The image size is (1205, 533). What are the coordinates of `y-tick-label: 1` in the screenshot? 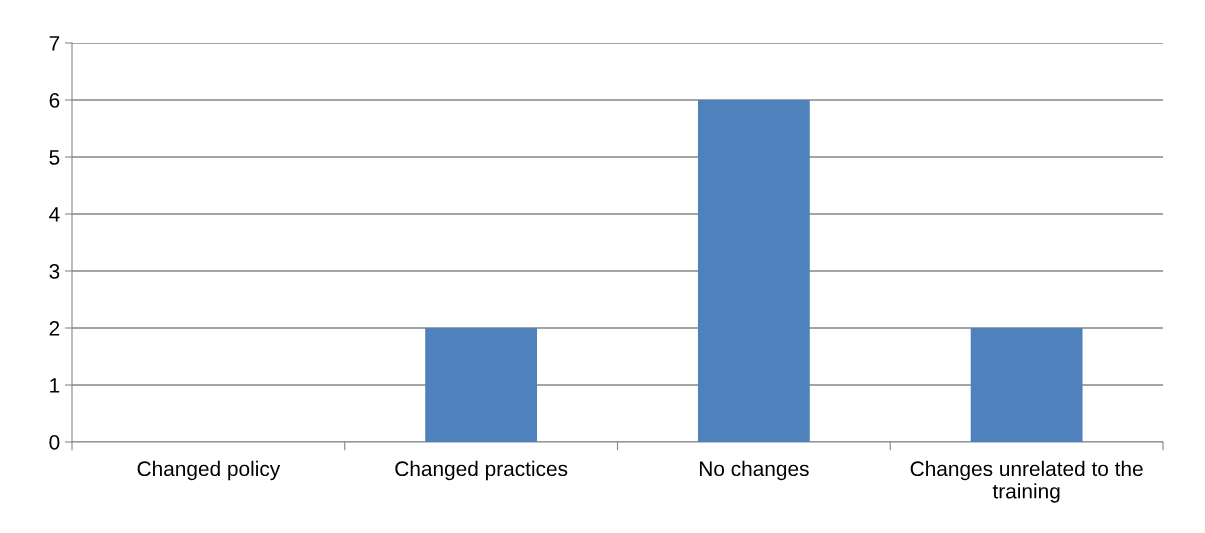 It's located at (55, 385).